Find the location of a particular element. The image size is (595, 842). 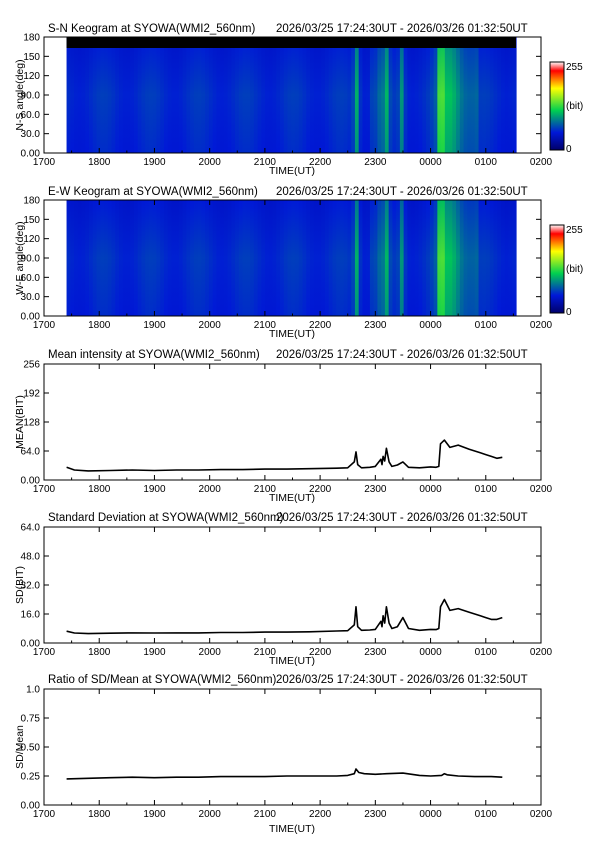

sn-keogram-xtick-label: 1700 is located at coordinates (44, 162).